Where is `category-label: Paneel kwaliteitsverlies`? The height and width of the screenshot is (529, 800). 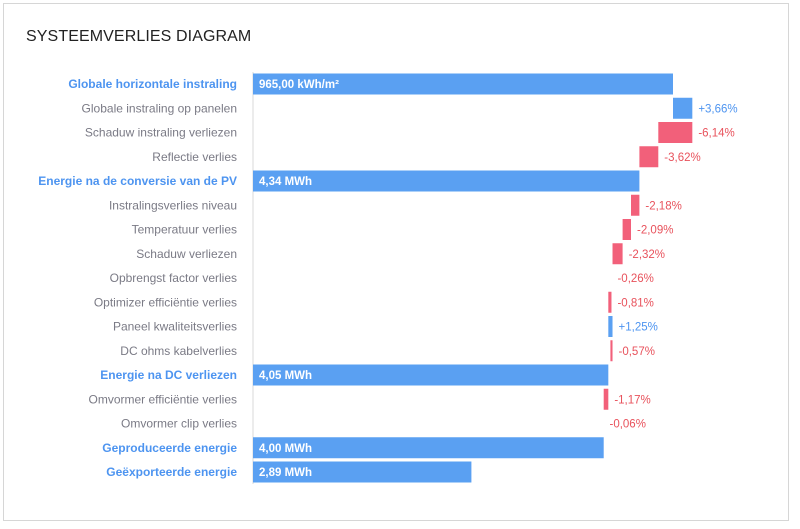 category-label: Paneel kwaliteitsverlies is located at coordinates (175, 327).